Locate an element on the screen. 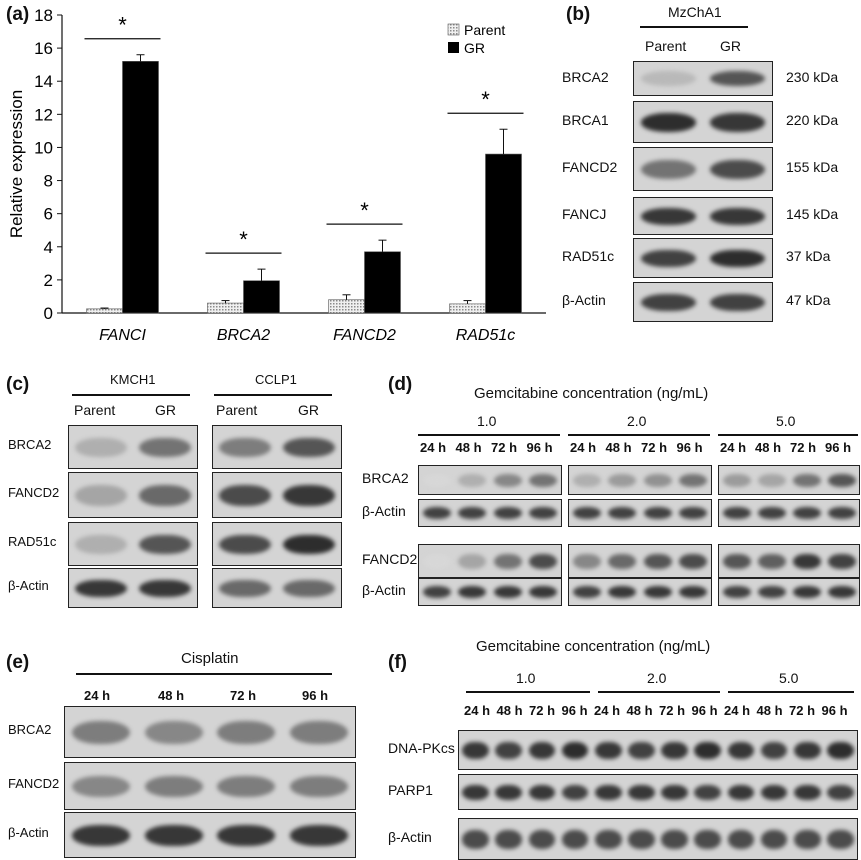  b-row-label: BRCA1 is located at coordinates (585, 120).